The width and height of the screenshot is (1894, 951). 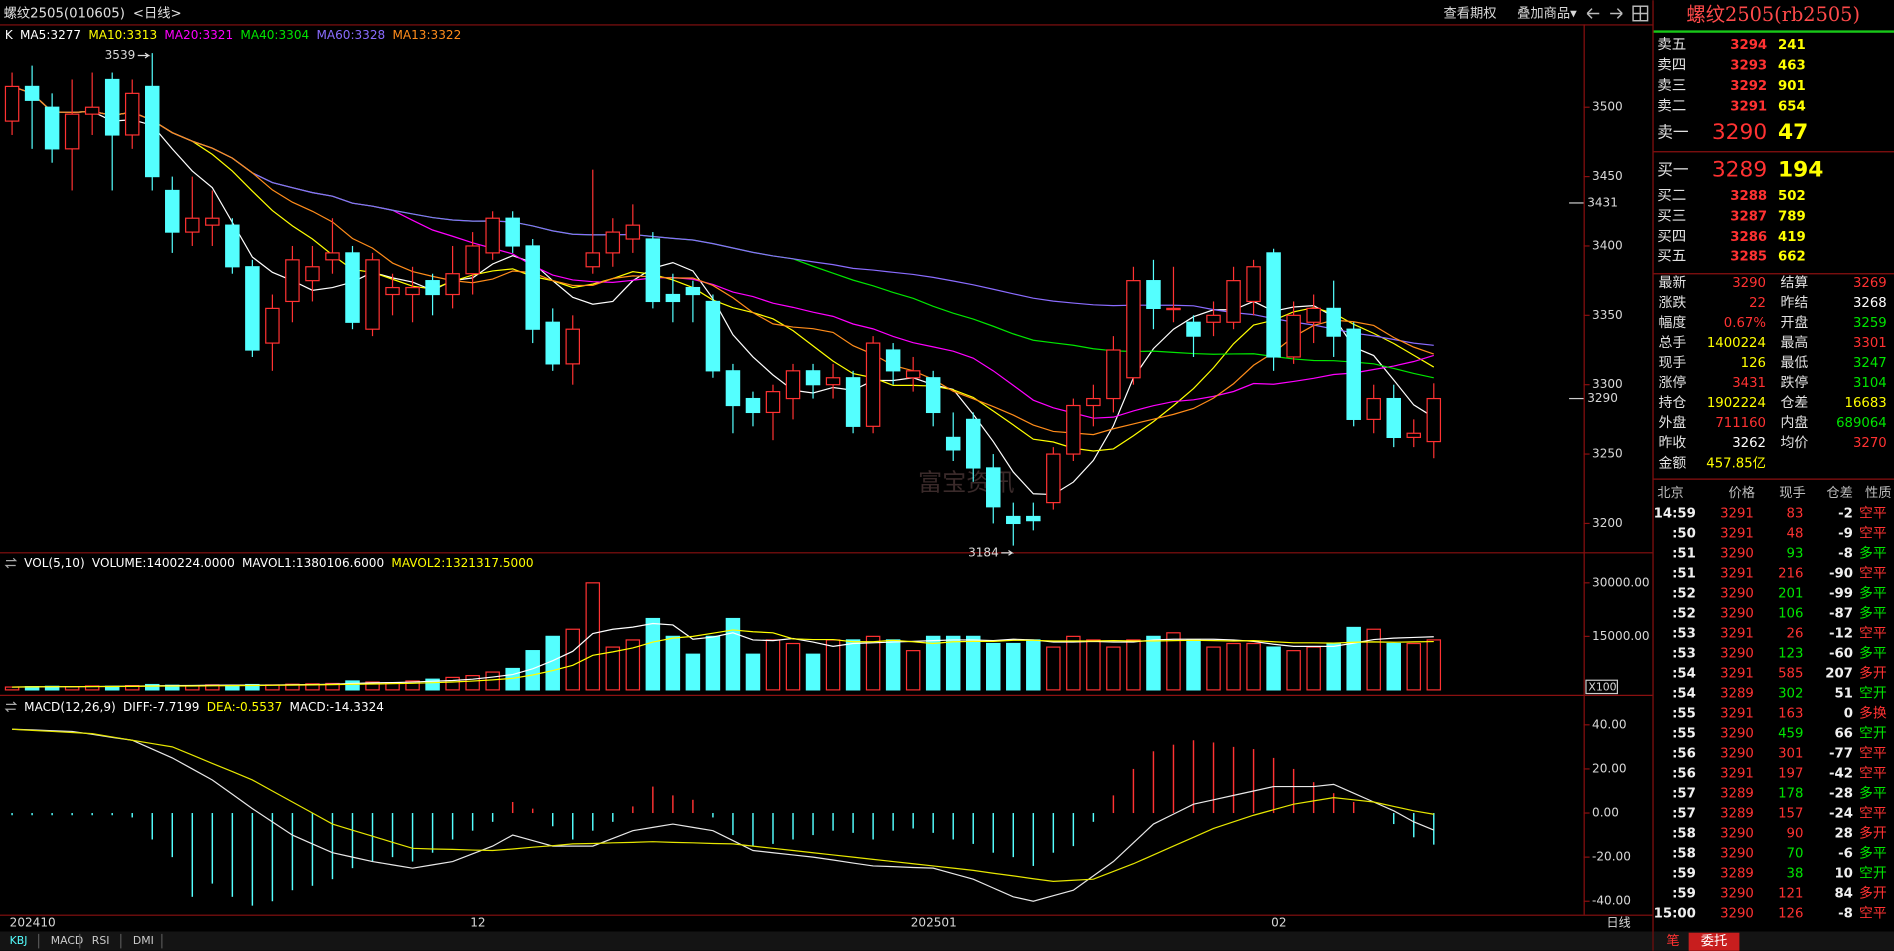 I want to click on trade-time: :51, so click(x=1684, y=554).